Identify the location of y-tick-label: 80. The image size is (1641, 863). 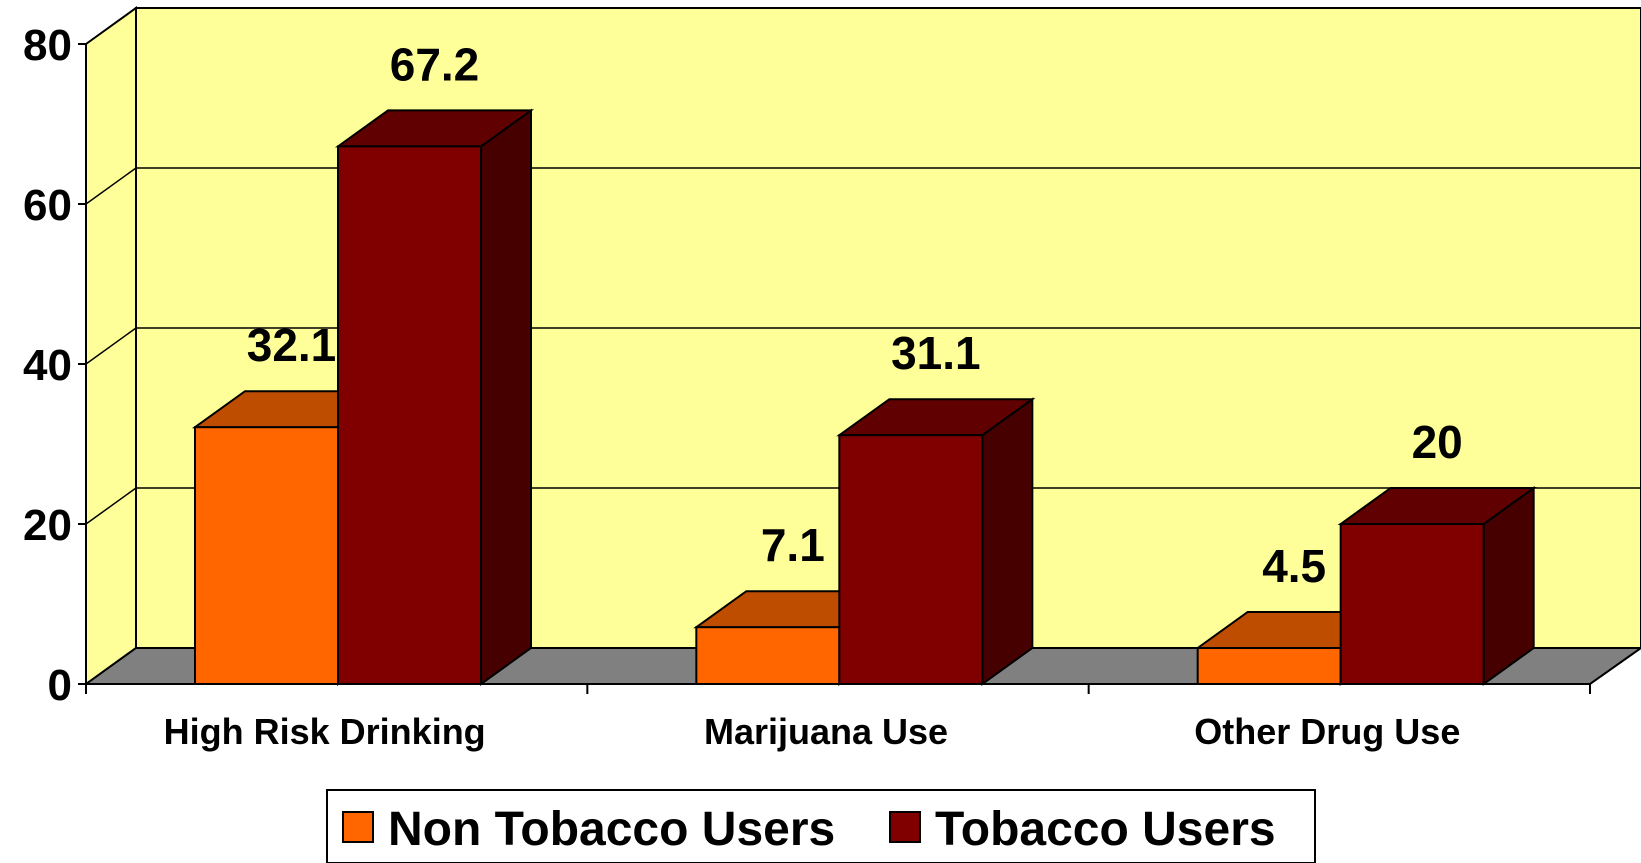
(47, 45).